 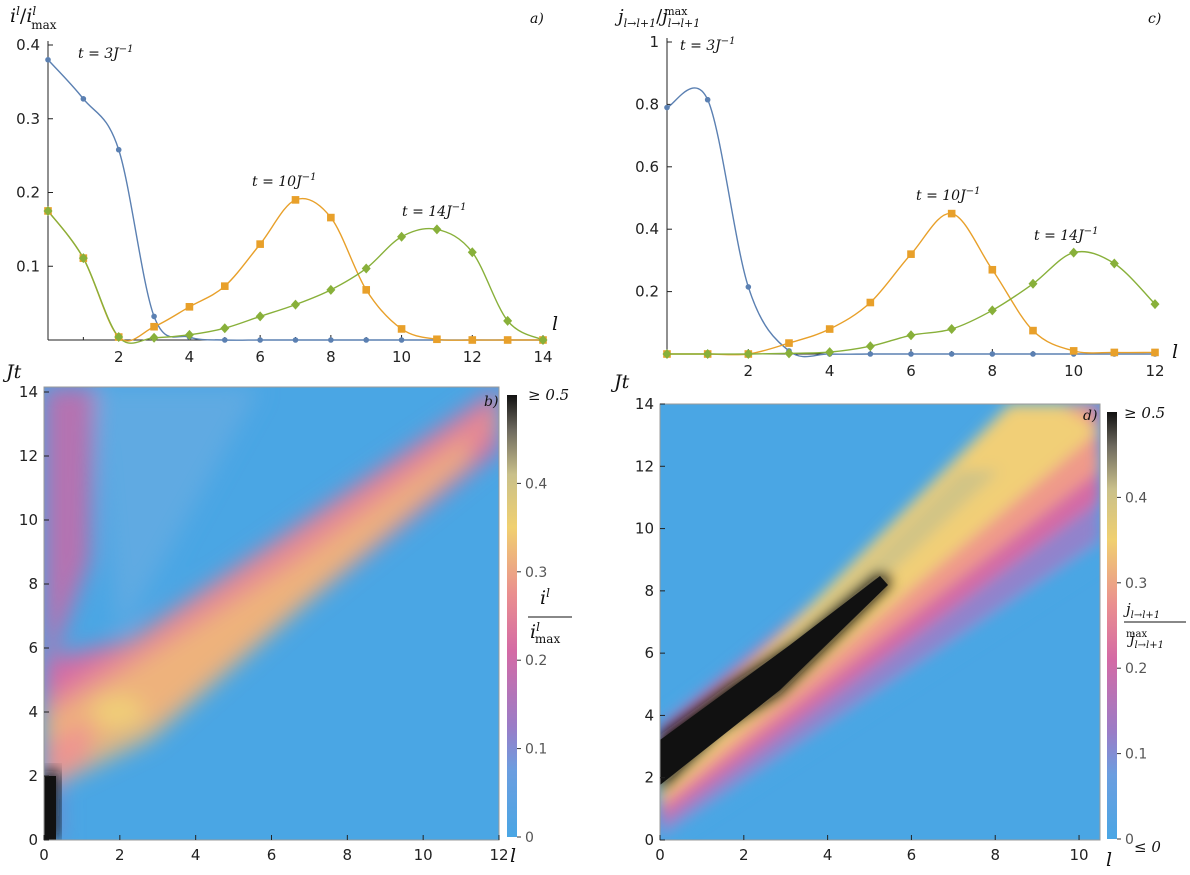 What do you see at coordinates (644, 529) in the screenshot?
I see `d-y-tick-label: 10` at bounding box center [644, 529].